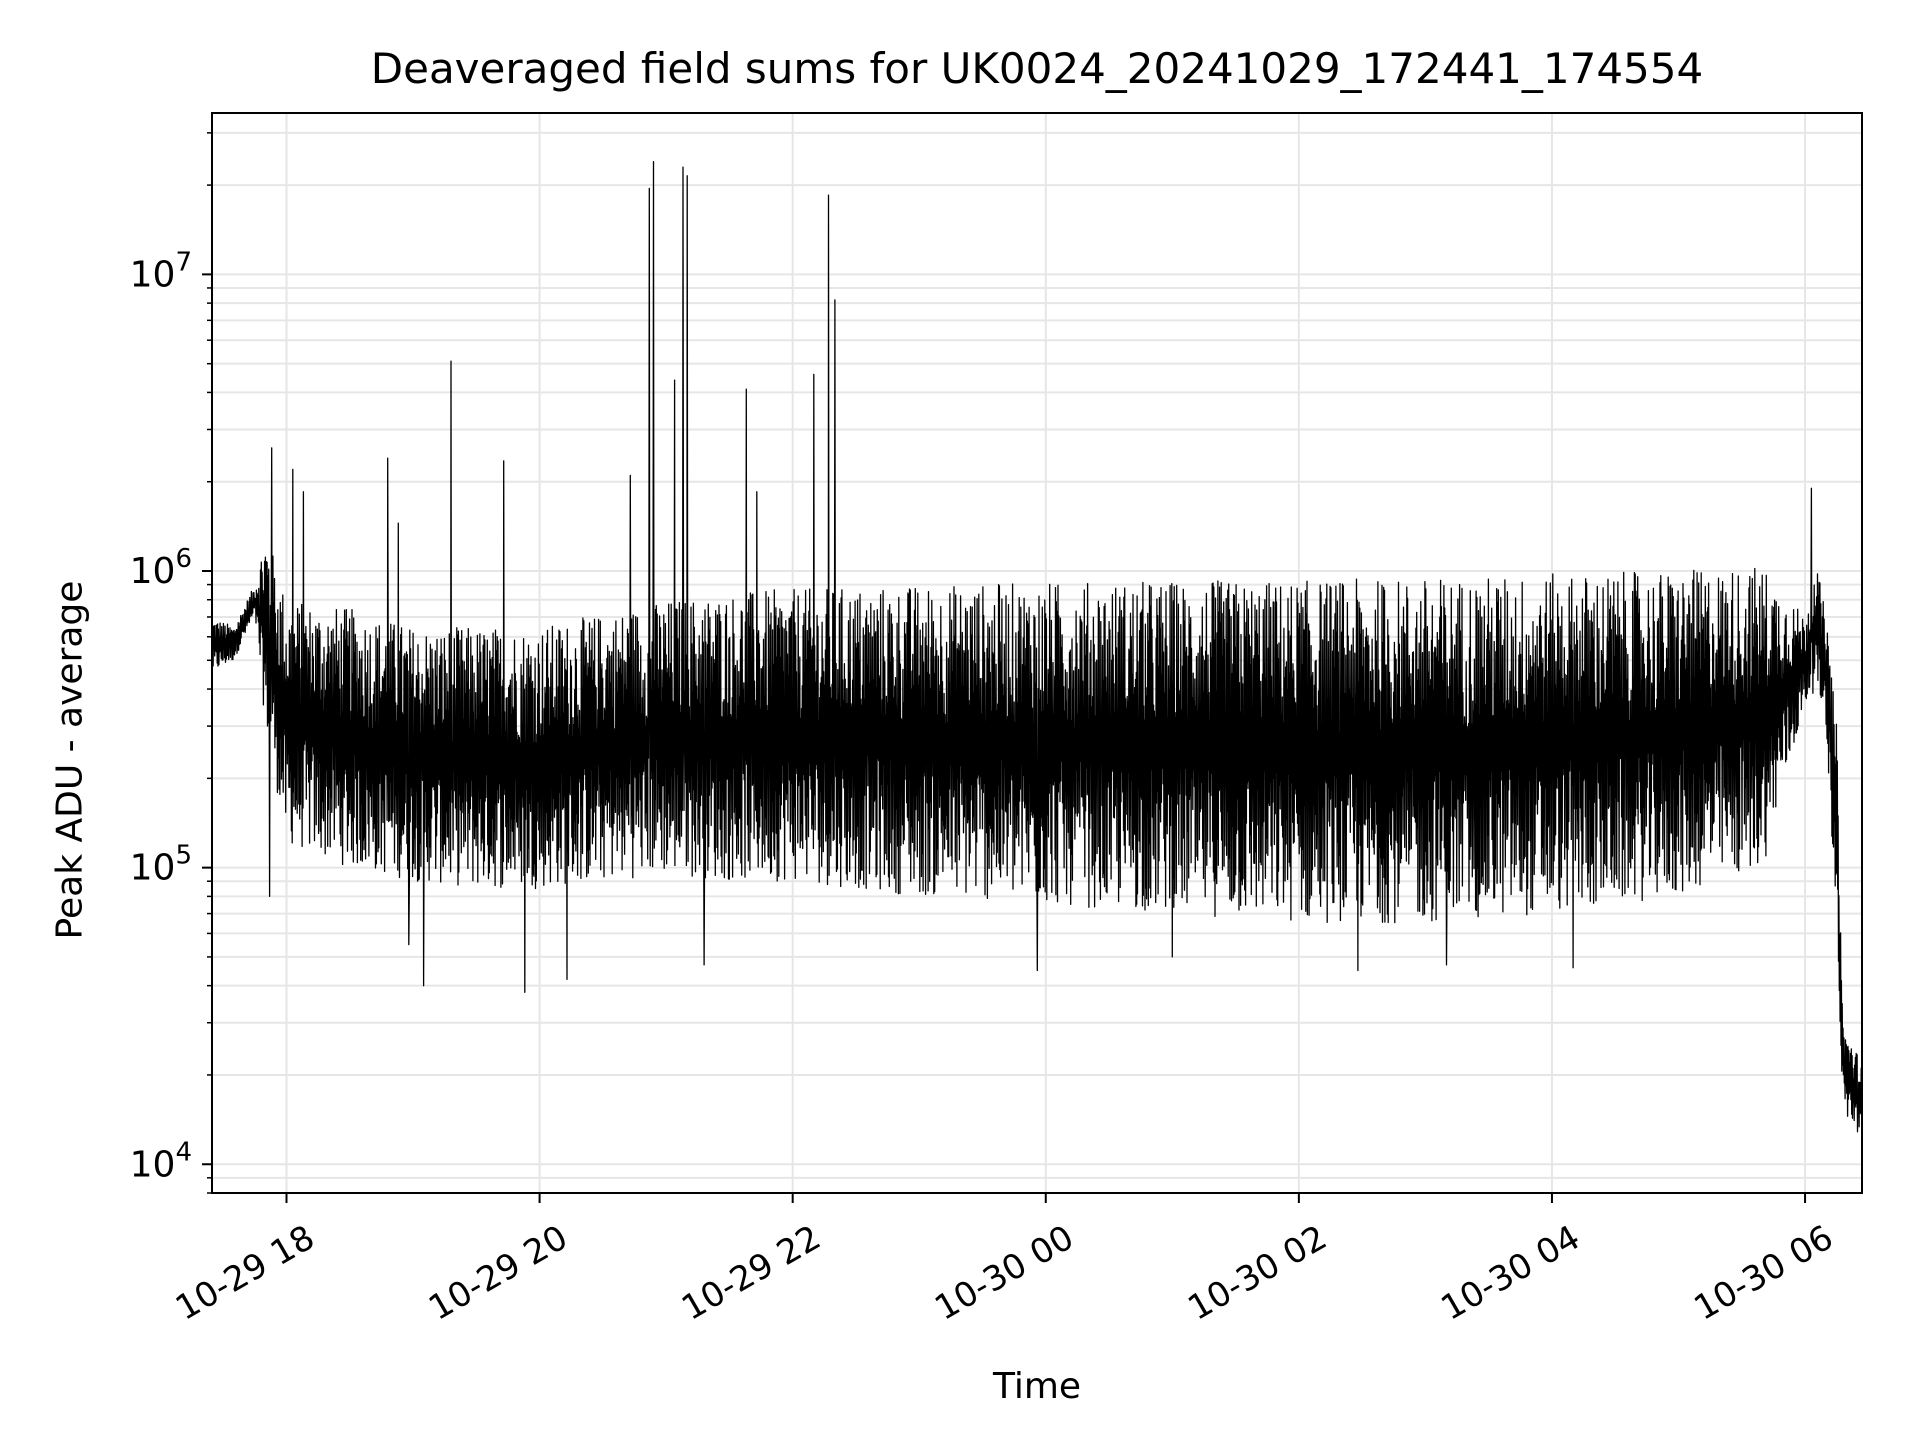 The width and height of the screenshot is (1920, 1440). What do you see at coordinates (1510, 1273) in the screenshot?
I see `x-tick-label: 10-30 04` at bounding box center [1510, 1273].